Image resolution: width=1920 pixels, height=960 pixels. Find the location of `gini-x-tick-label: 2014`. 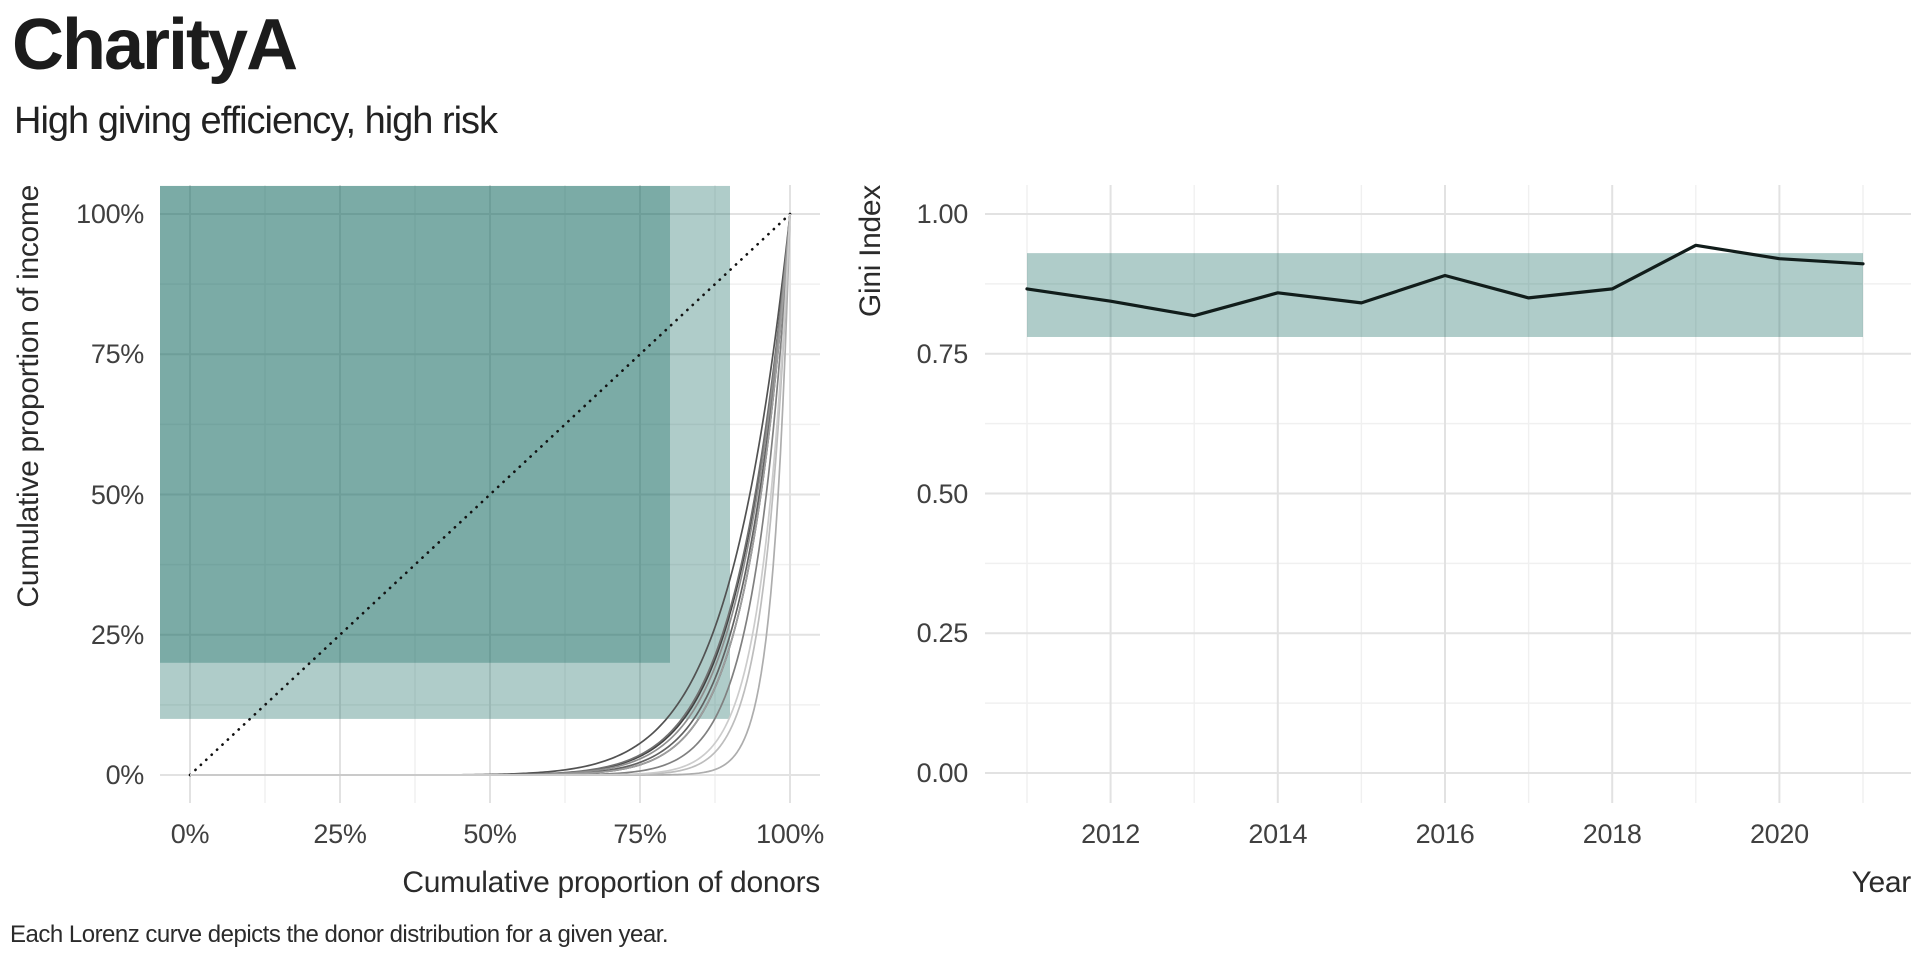

gini-x-tick-label: 2014 is located at coordinates (1278, 834).